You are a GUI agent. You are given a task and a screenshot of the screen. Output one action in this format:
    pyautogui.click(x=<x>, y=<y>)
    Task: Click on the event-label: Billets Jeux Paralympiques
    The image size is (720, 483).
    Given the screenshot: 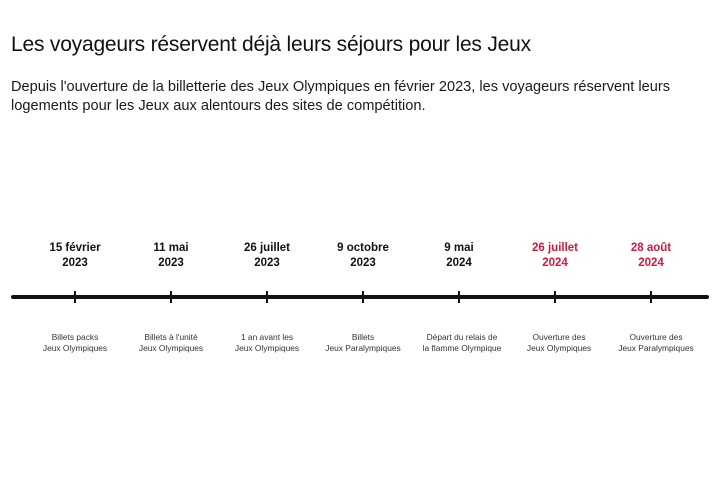 What is the action you would take?
    pyautogui.click(x=363, y=343)
    